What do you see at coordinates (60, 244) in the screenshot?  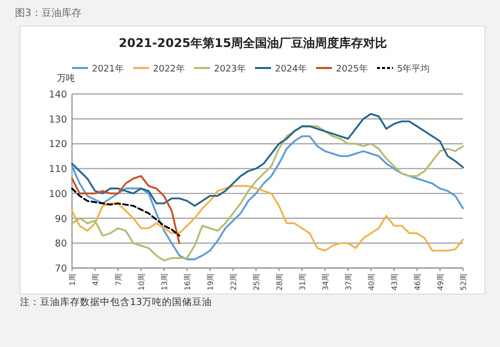 I see `y-tick-label: 80` at bounding box center [60, 244].